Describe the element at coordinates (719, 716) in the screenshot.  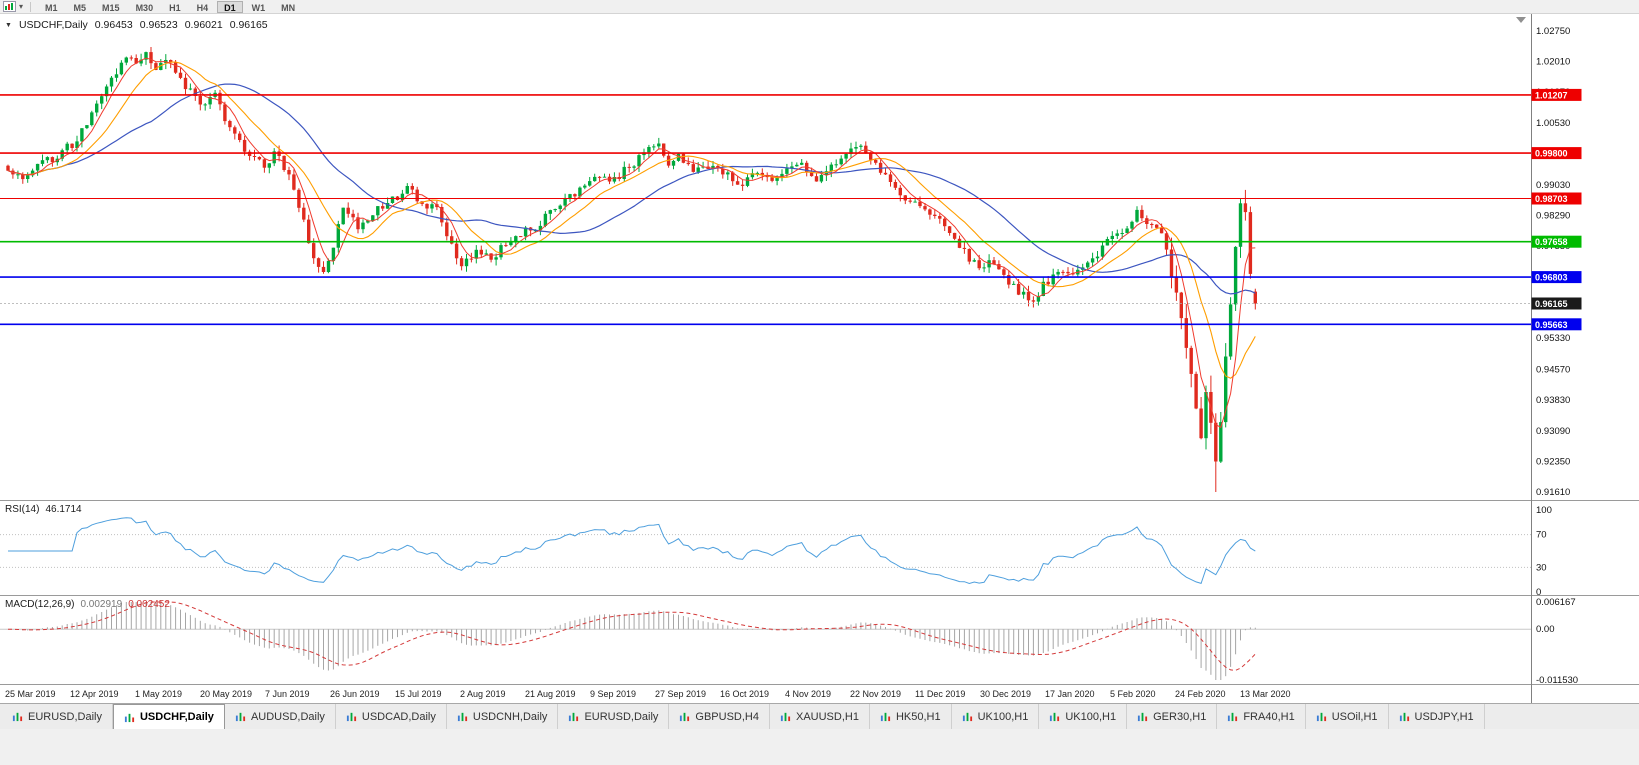
I see `tab-gbpusd-h4: GBPUSD,H4` at that location.